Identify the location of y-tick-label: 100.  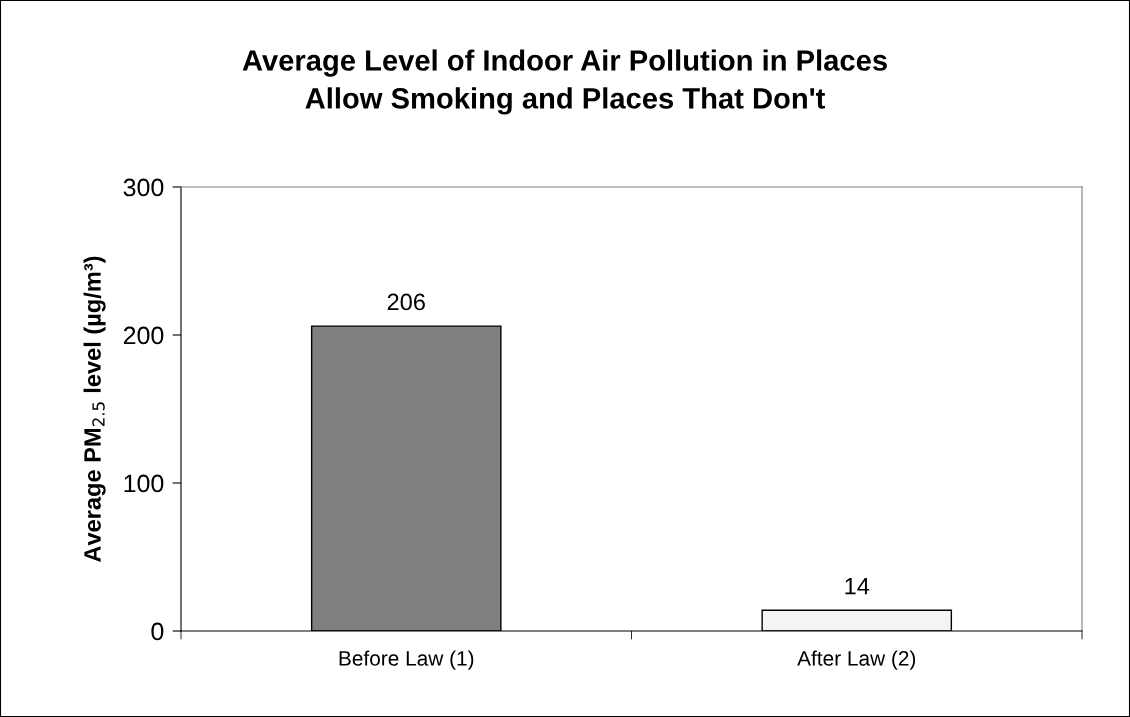
(144, 483).